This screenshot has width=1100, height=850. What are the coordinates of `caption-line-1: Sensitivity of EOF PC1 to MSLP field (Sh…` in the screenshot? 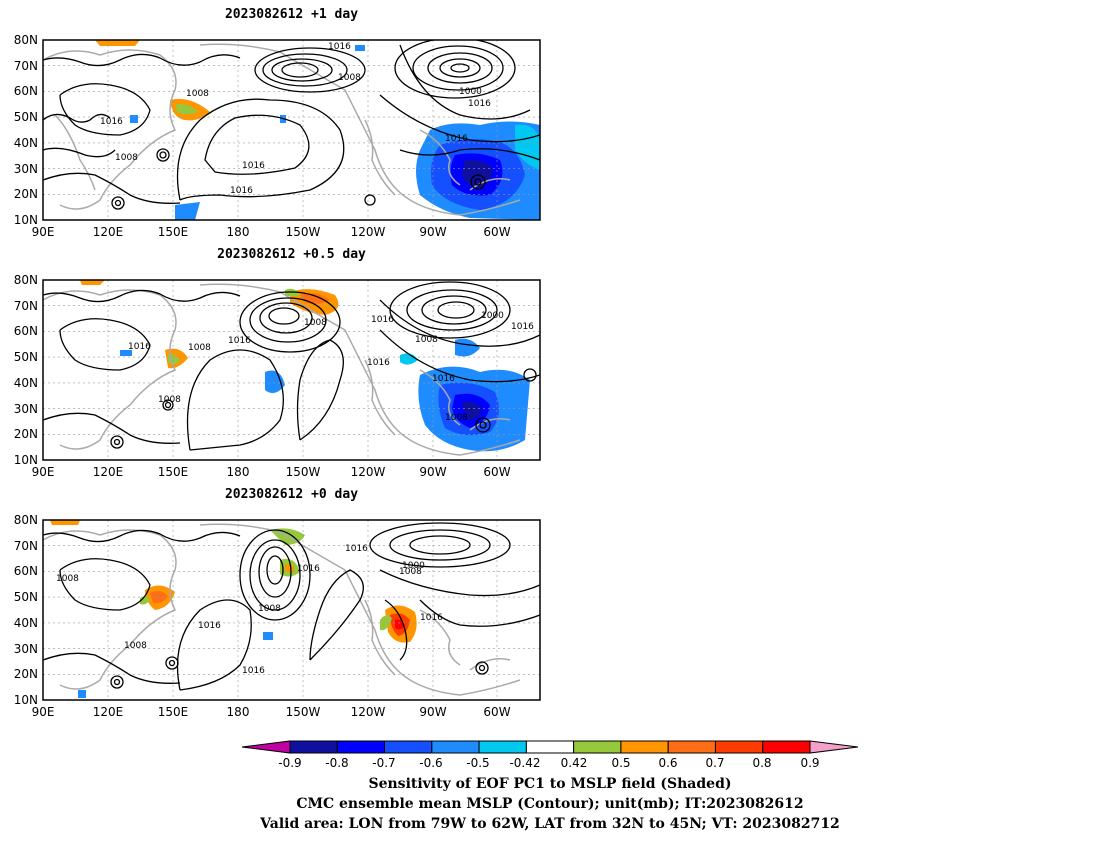 It's located at (550, 784).